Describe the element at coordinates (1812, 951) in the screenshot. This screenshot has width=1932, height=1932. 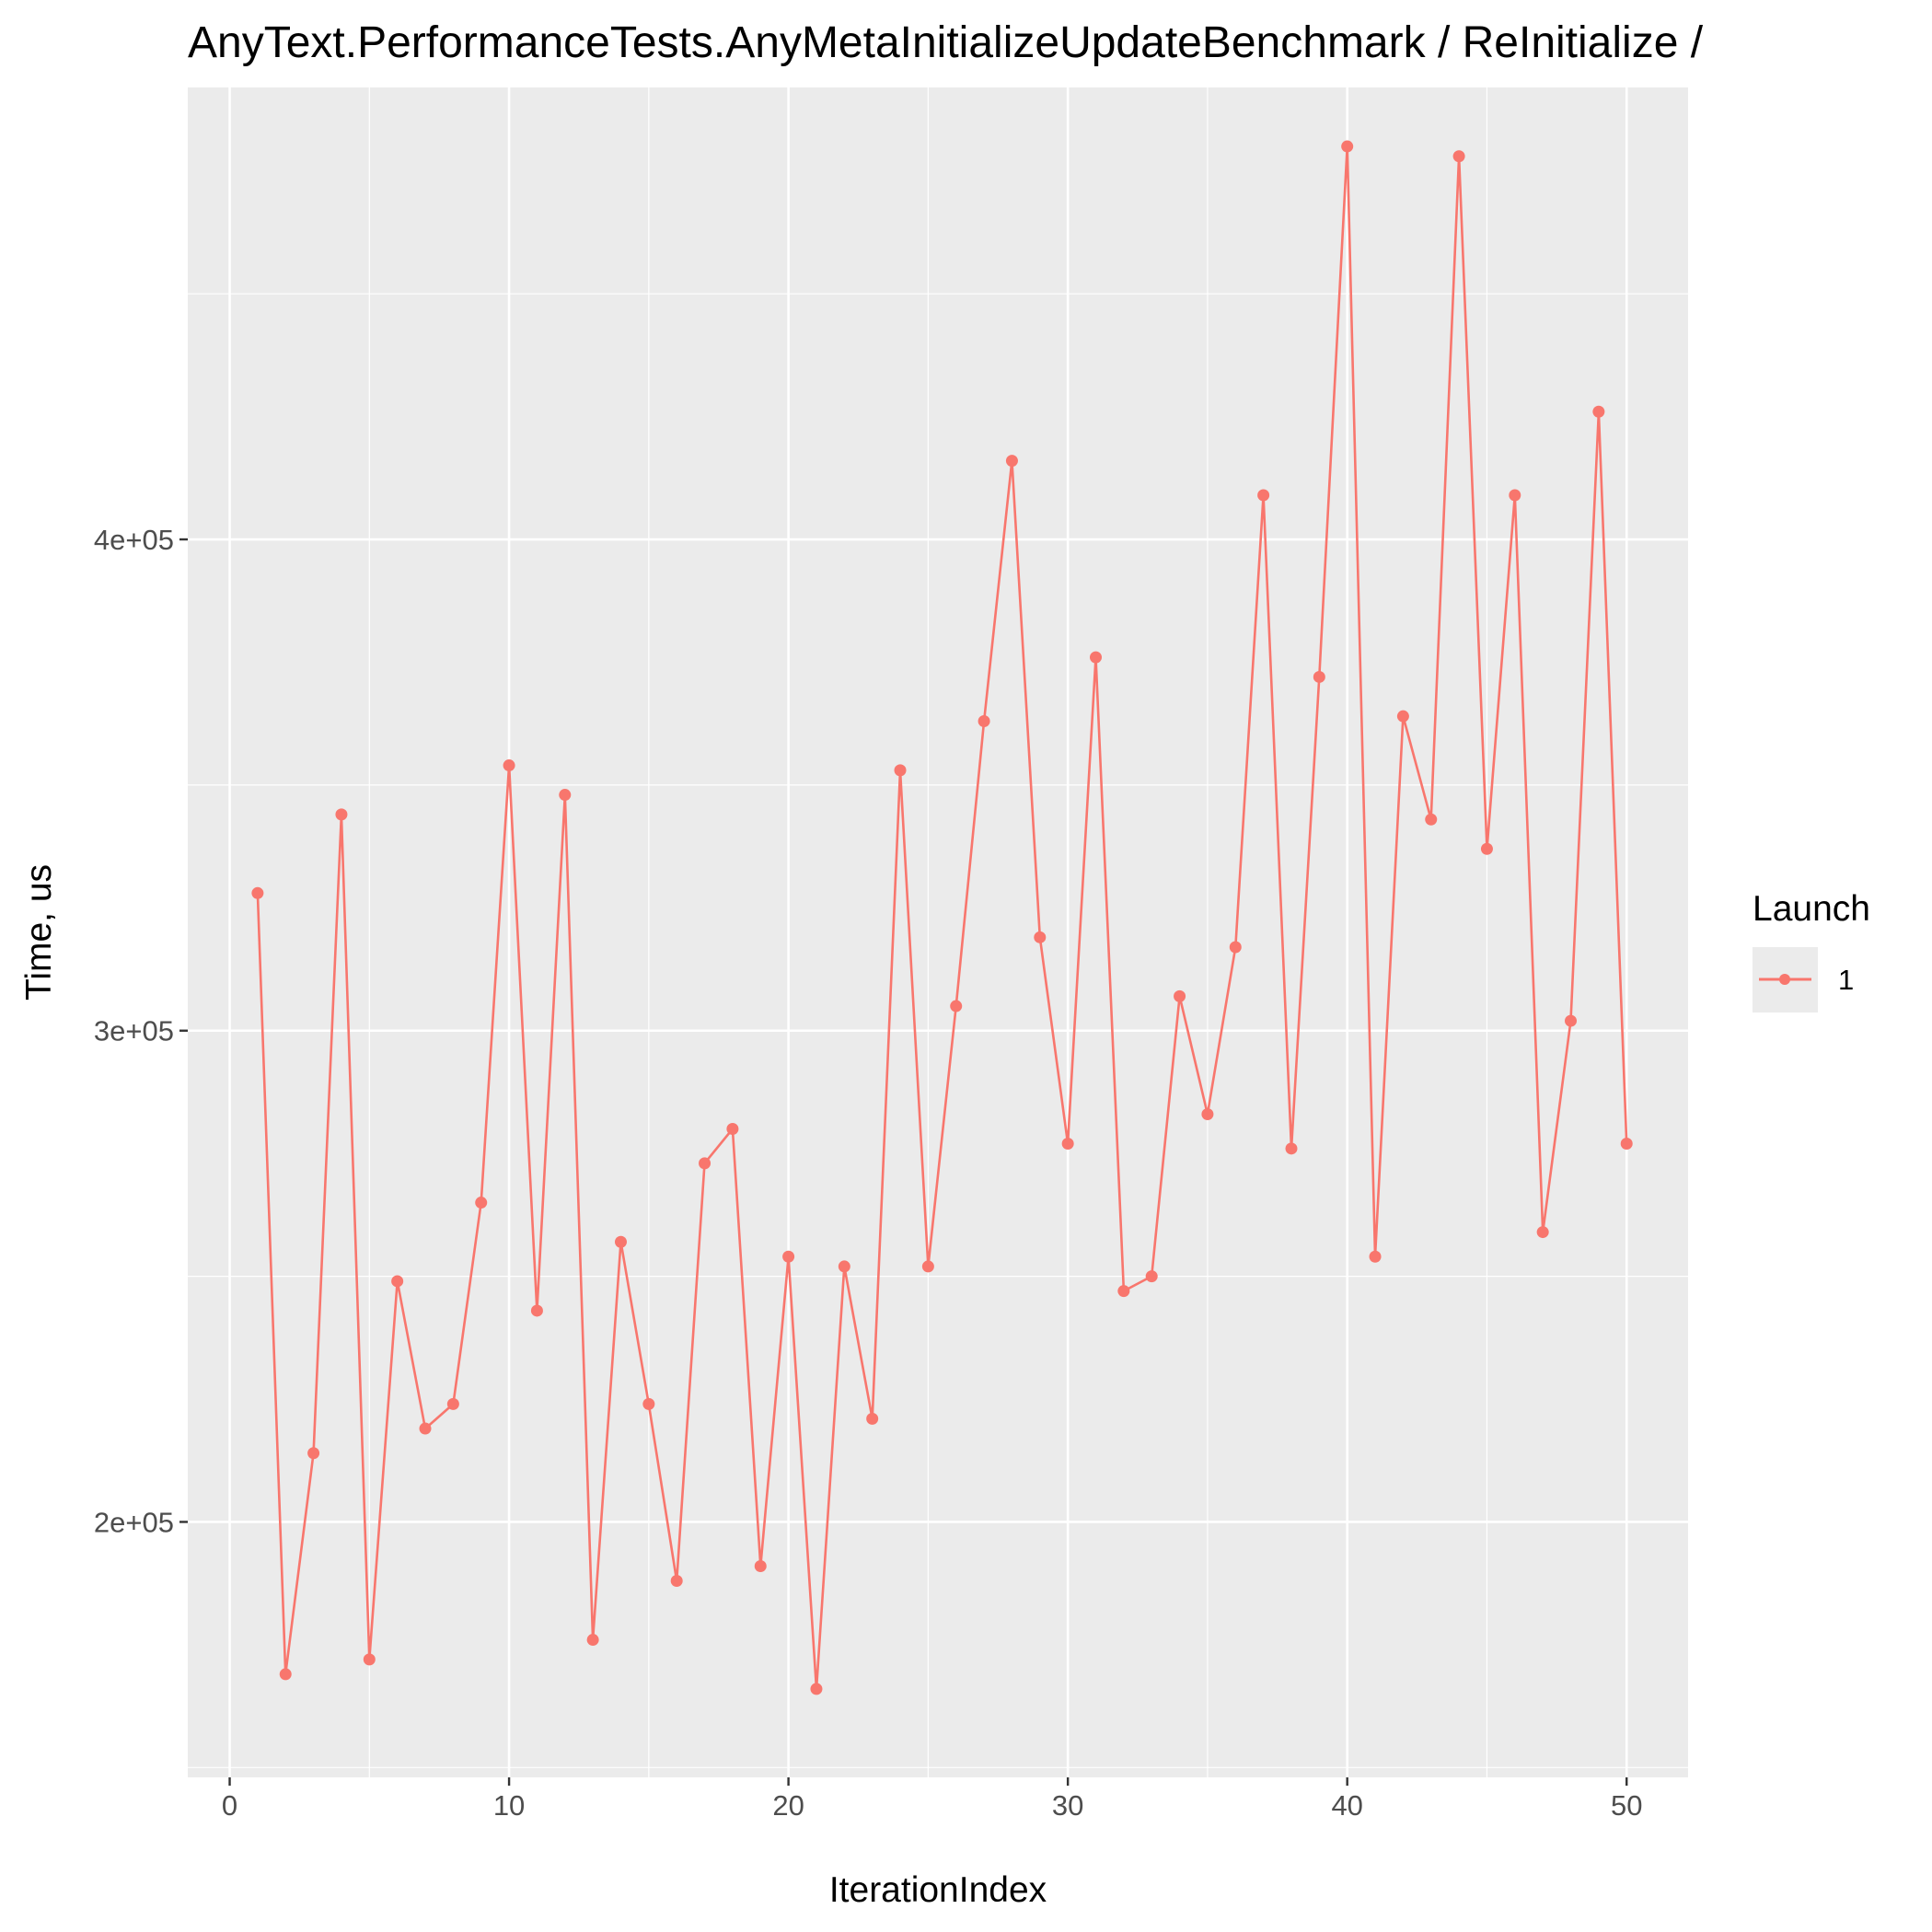
I see `legend: Launch 1` at that location.